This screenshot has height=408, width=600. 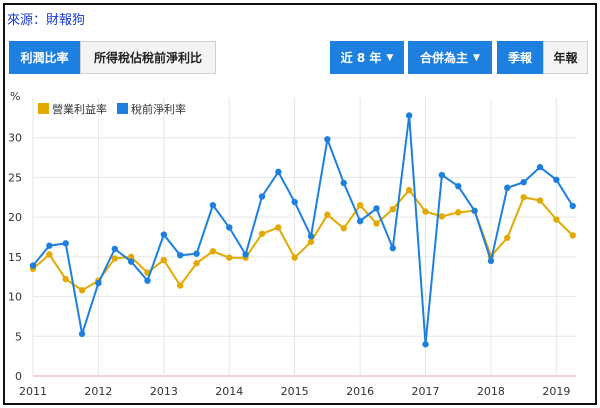 What do you see at coordinates (15, 177) in the screenshot?
I see `y-tick-label: 25` at bounding box center [15, 177].